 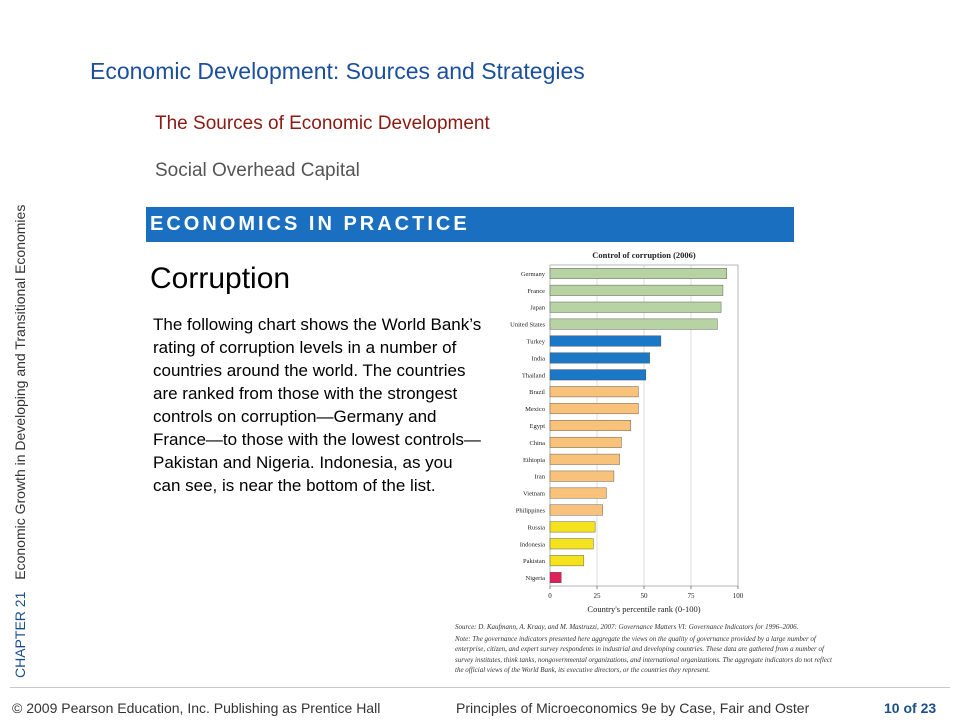 What do you see at coordinates (635, 307) in the screenshot?
I see `bar-japan` at bounding box center [635, 307].